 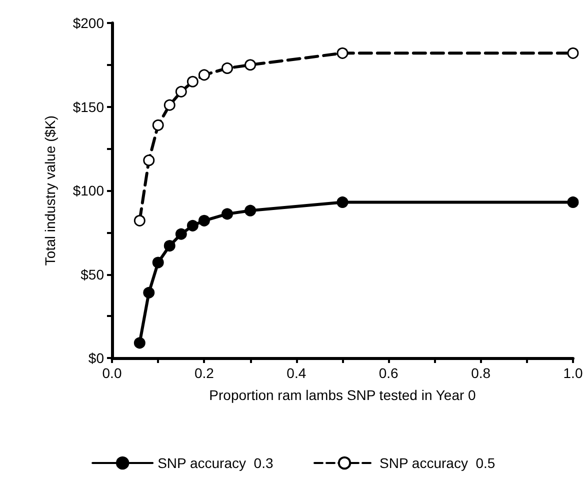 What do you see at coordinates (481, 373) in the screenshot?
I see `x-tick-label: 0.8` at bounding box center [481, 373].